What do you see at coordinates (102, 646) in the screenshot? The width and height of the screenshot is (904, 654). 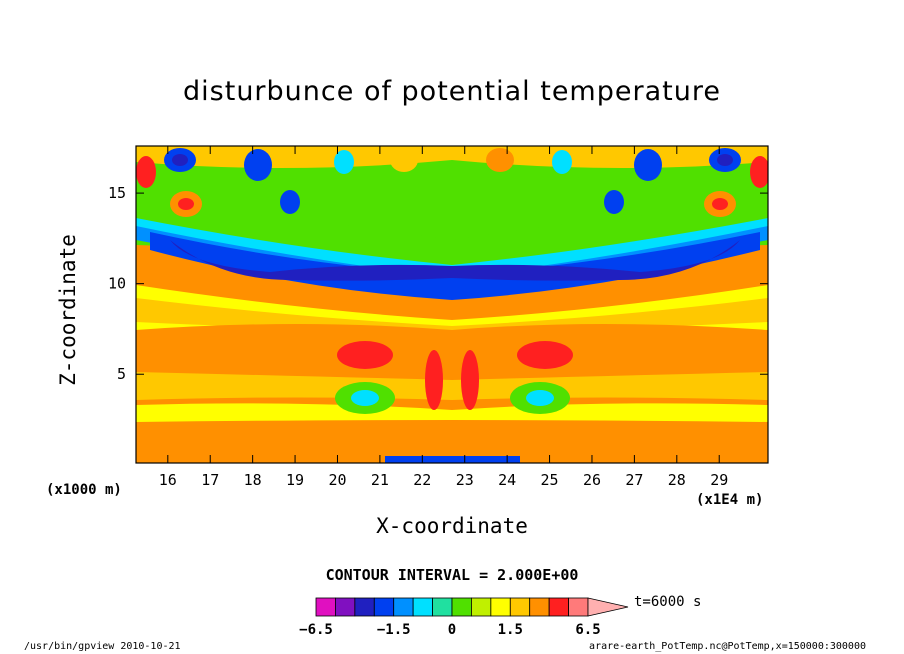 I see `footer-program: /usr/bin/gpview 2010-10-21` at bounding box center [102, 646].